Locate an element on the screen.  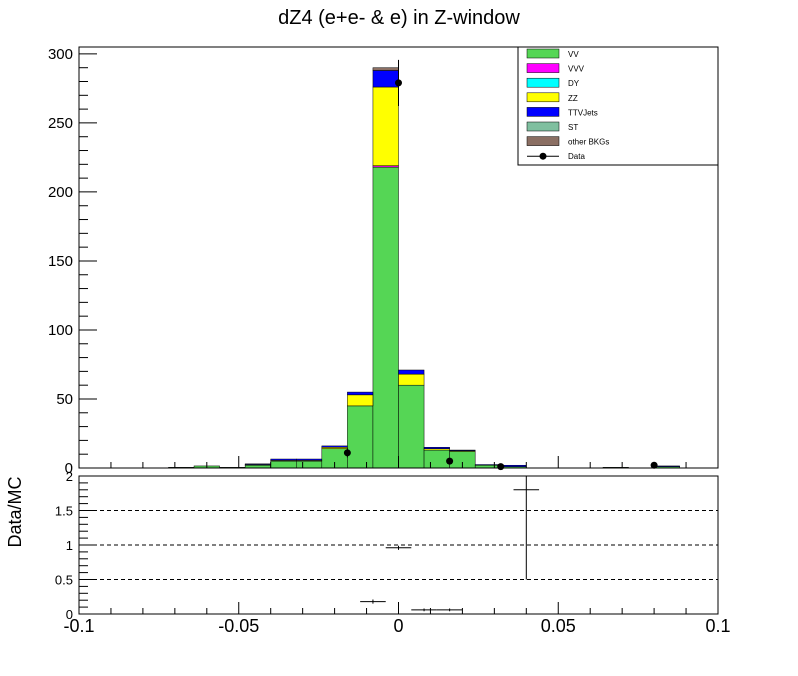
x-tick-label: 0.05 is located at coordinates (558, 626).